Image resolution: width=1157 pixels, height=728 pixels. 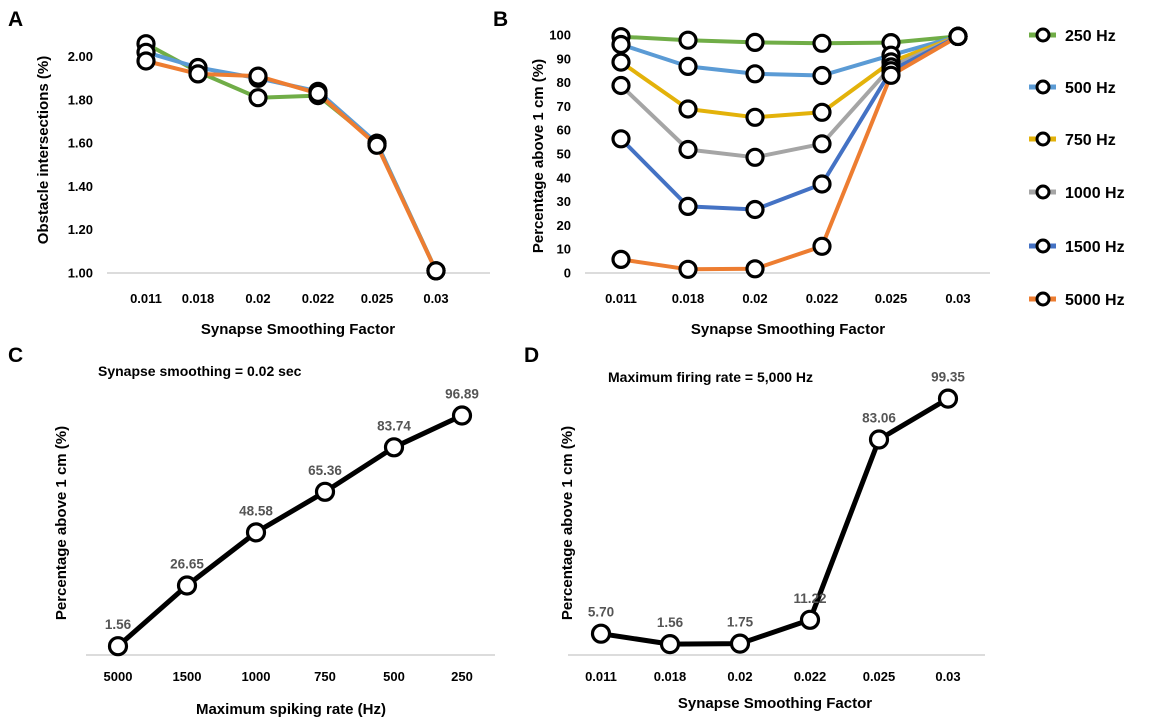 What do you see at coordinates (564, 177) in the screenshot?
I see `y-tick-label: 40` at bounding box center [564, 177].